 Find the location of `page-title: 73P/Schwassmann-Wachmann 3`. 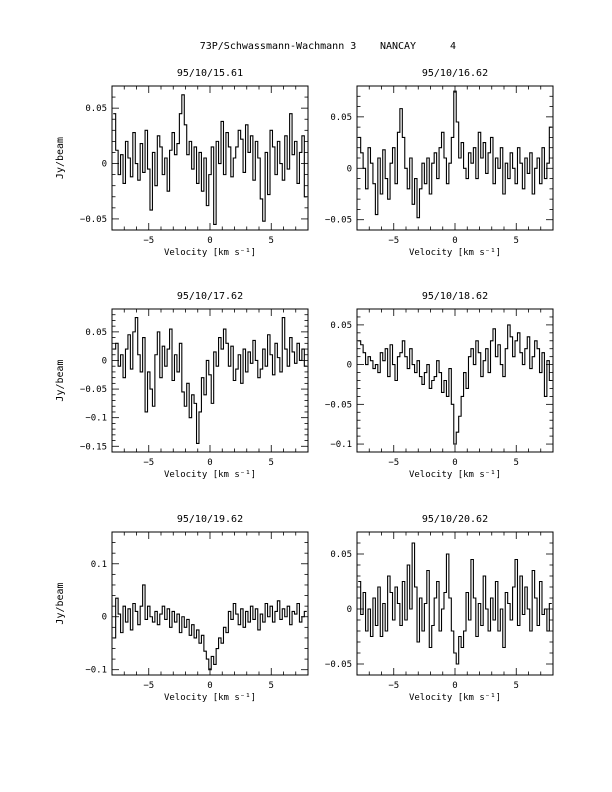

page-title: 73P/Schwassmann-Wachmann 3 is located at coordinates (278, 46).